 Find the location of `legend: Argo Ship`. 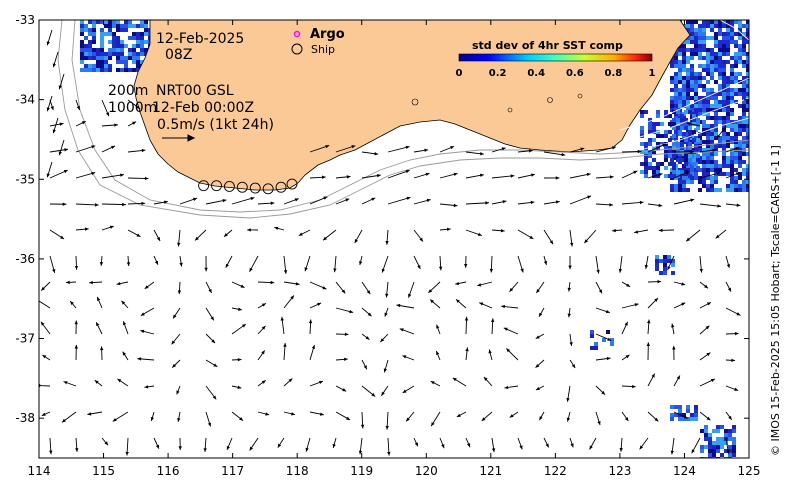

legend: Argo Ship is located at coordinates (318, 41).